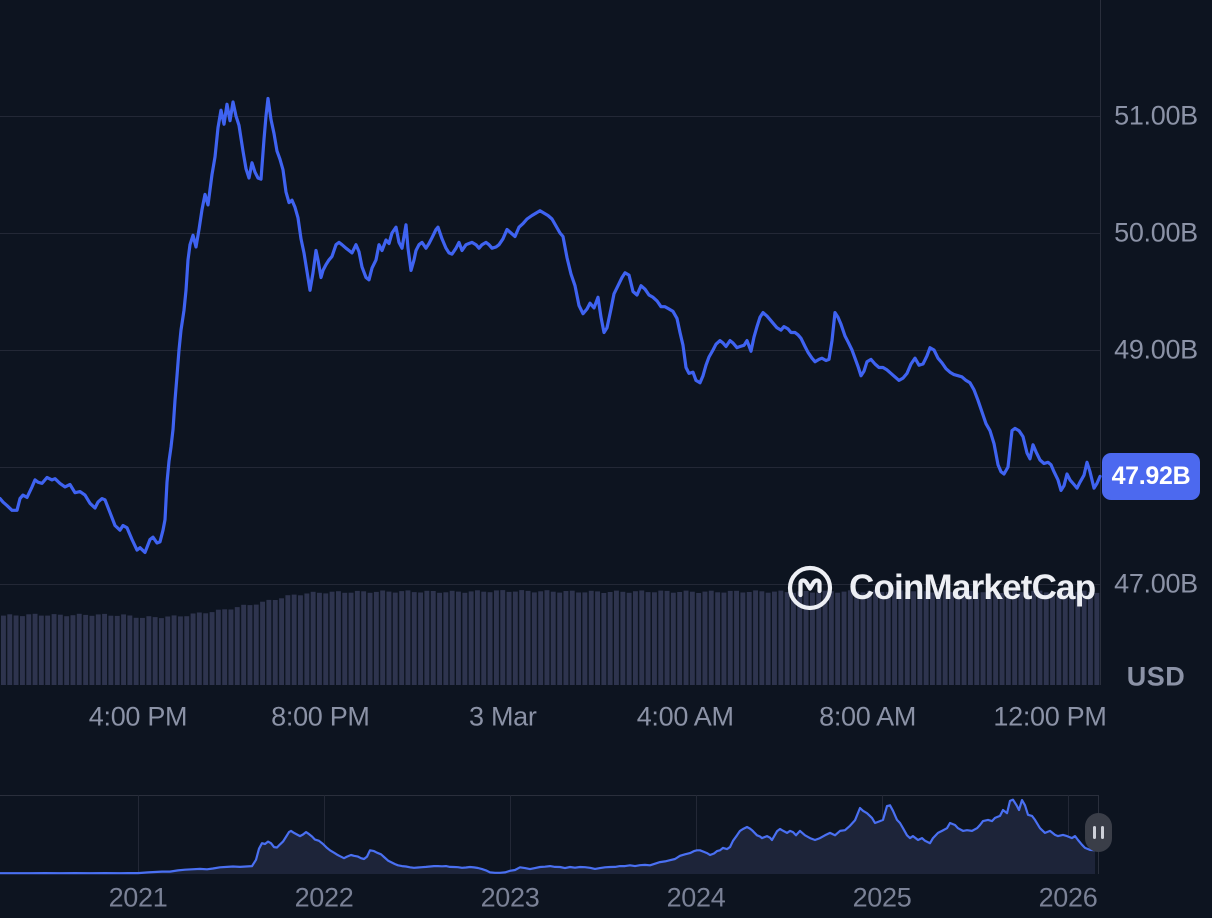 Image resolution: width=1212 pixels, height=918 pixels. Describe the element at coordinates (503, 716) in the screenshot. I see `x-tick-label: 3 Mar` at that location.